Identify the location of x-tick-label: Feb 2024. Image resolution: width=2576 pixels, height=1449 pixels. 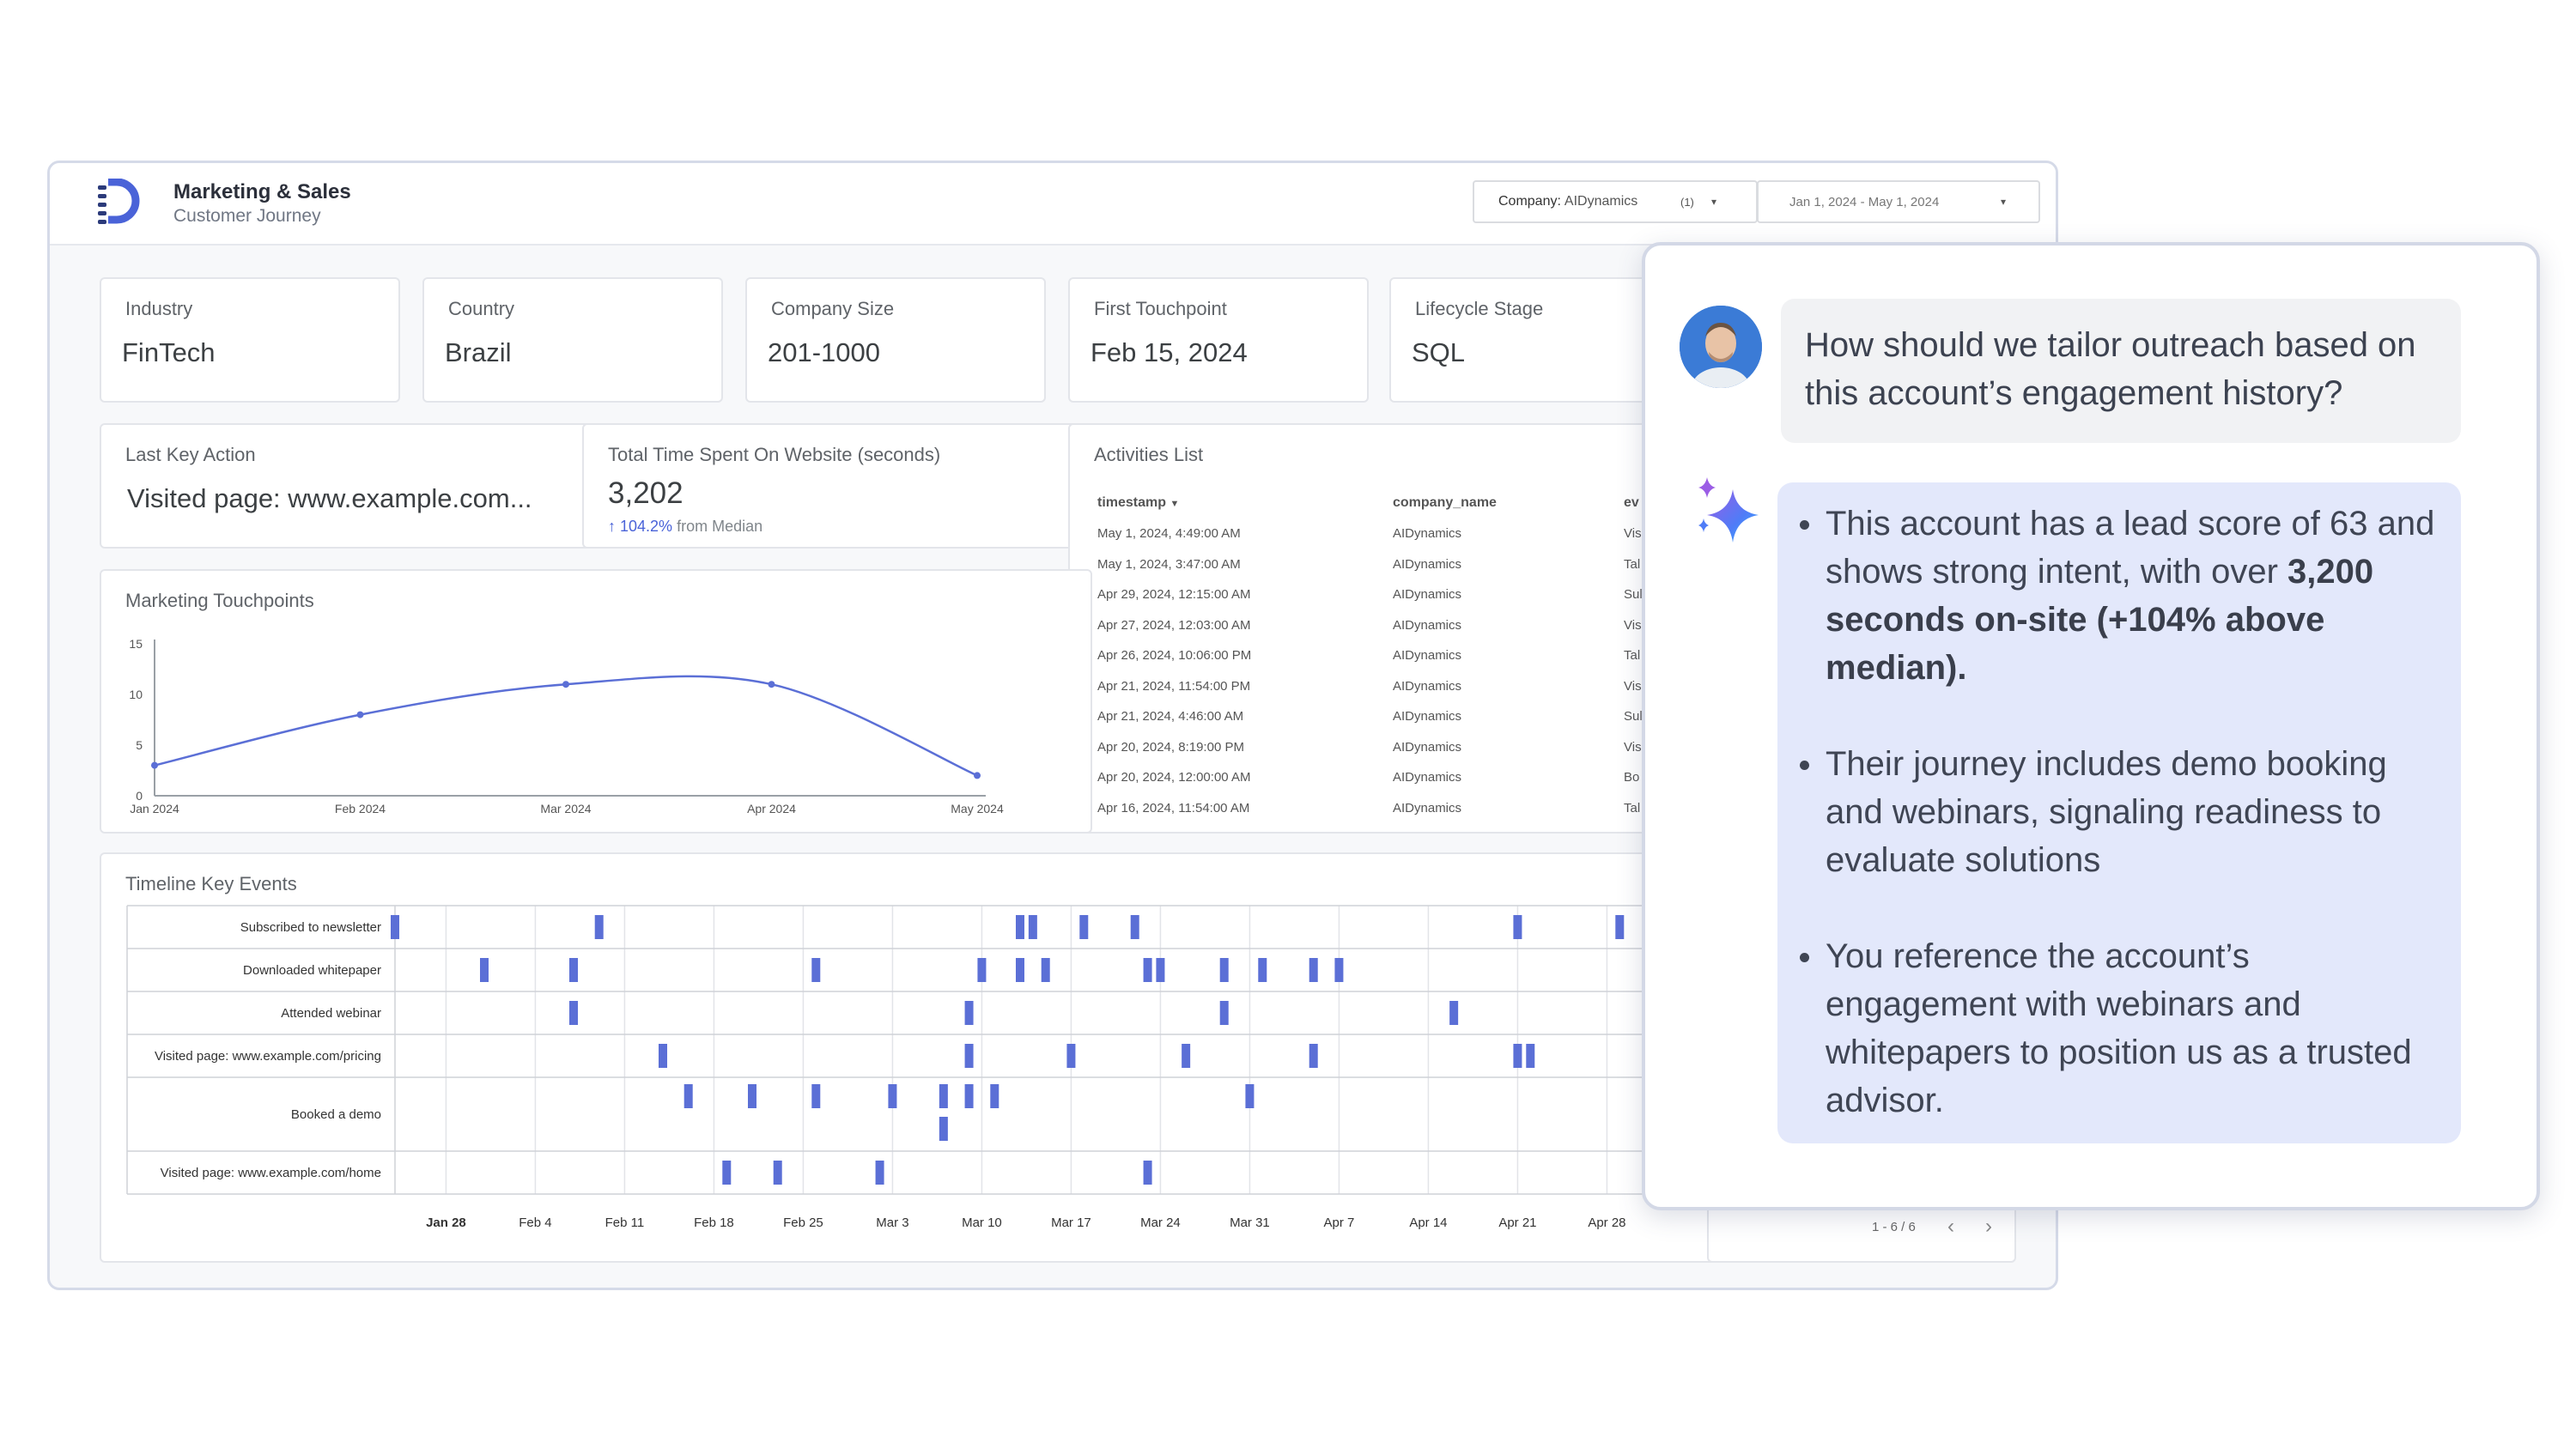
(360, 808).